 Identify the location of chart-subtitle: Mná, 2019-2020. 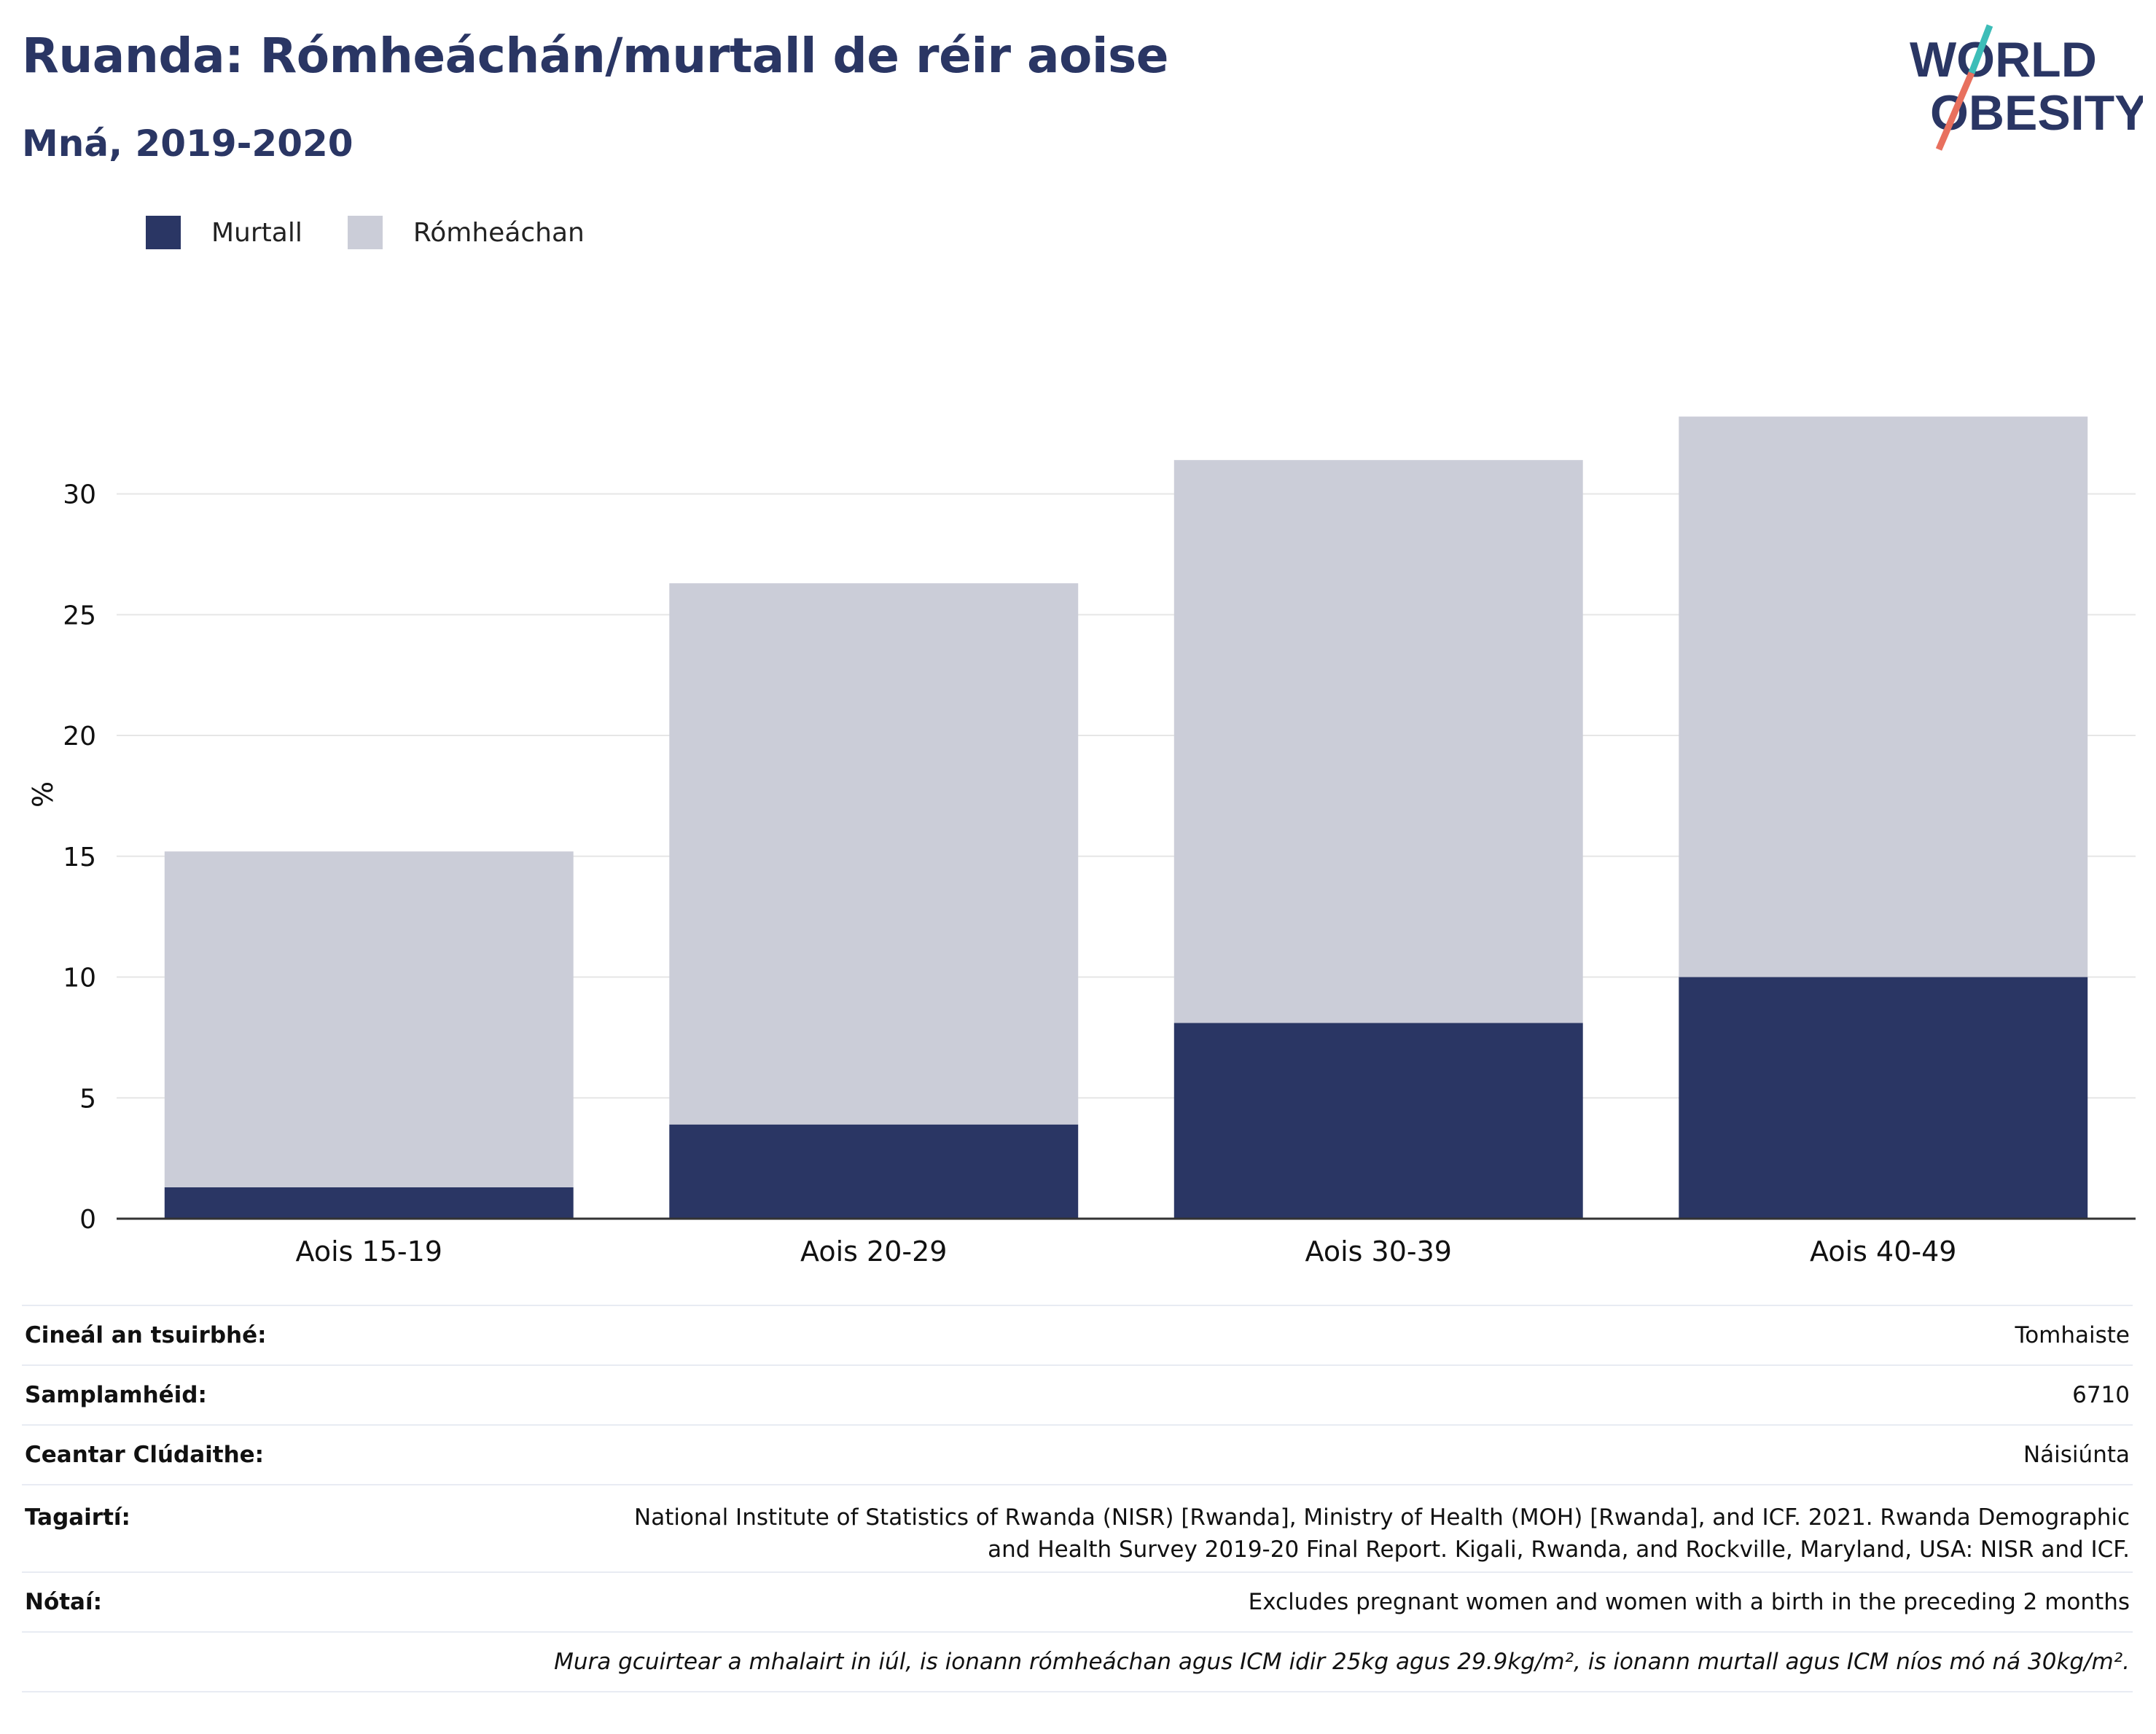
(188, 143).